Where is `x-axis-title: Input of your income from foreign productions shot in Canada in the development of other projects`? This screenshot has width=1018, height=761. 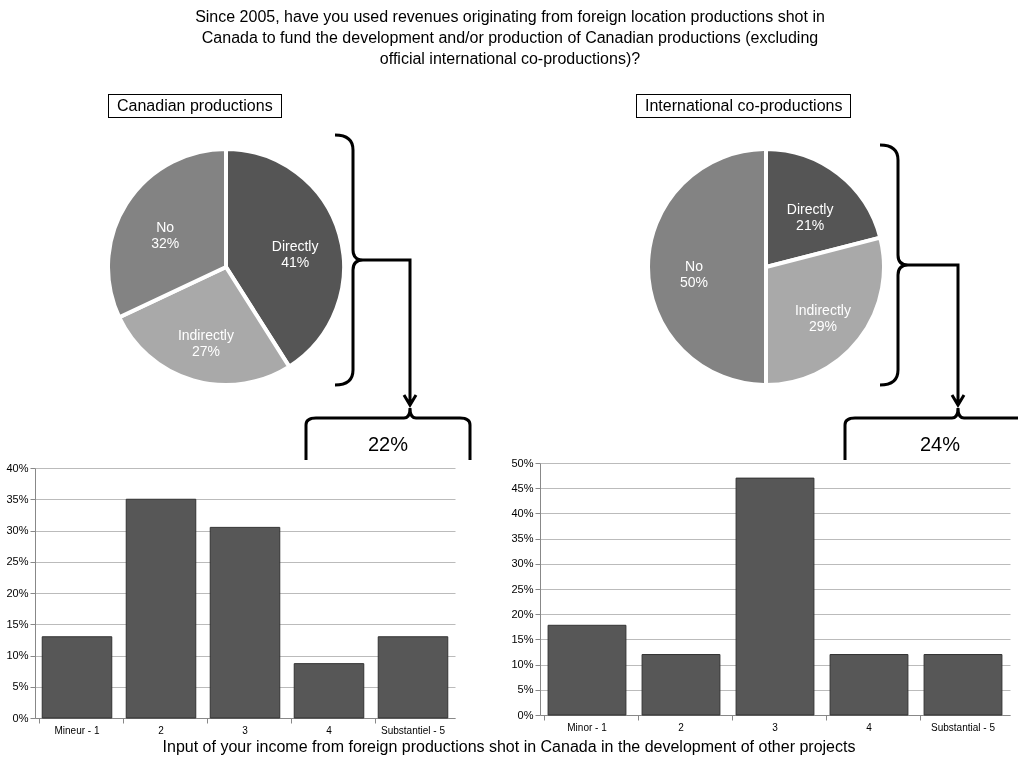 x-axis-title: Input of your income from foreign productions shot in Canada in the development of other projects is located at coordinates (509, 747).